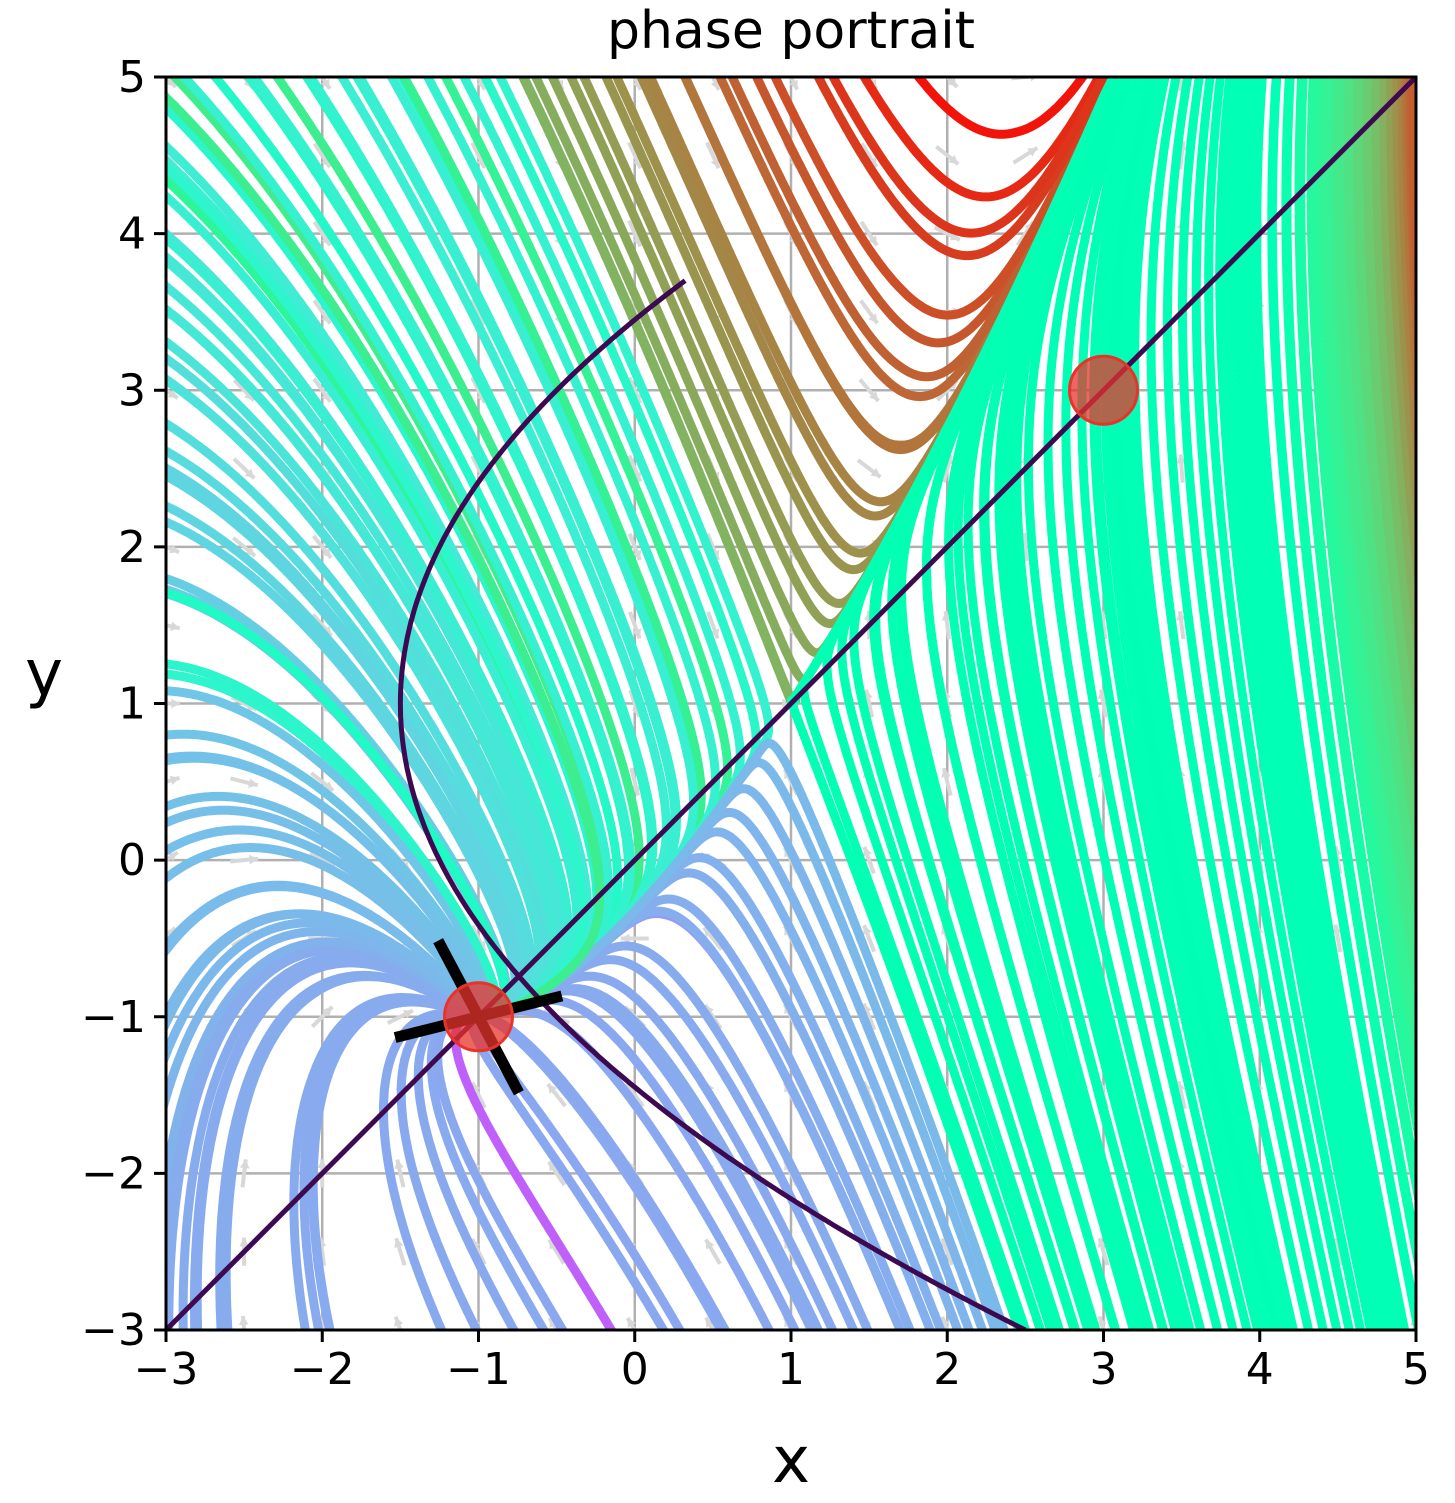  I want to click on y-tick-label: 3, so click(132, 390).